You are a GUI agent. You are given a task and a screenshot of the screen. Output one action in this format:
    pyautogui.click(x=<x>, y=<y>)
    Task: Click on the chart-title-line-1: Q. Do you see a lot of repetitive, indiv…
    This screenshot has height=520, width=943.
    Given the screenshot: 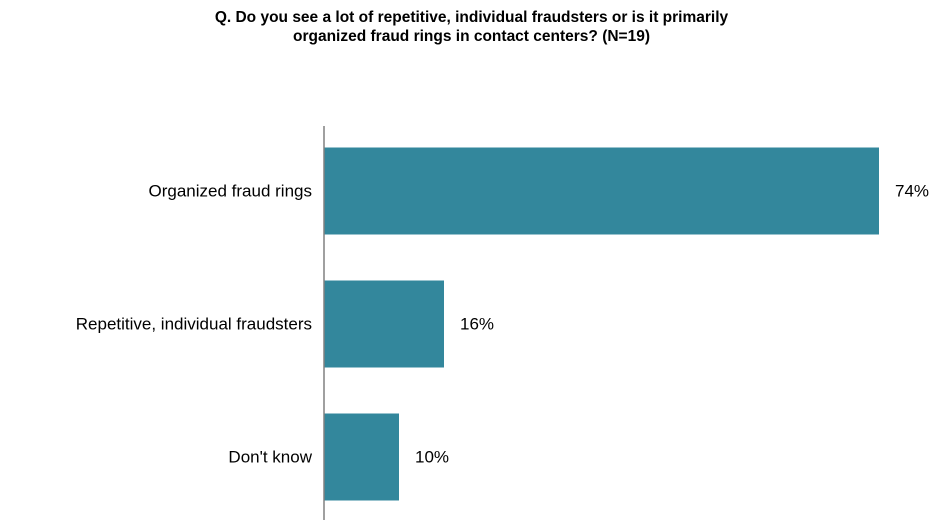 What is the action you would take?
    pyautogui.click(x=471, y=17)
    